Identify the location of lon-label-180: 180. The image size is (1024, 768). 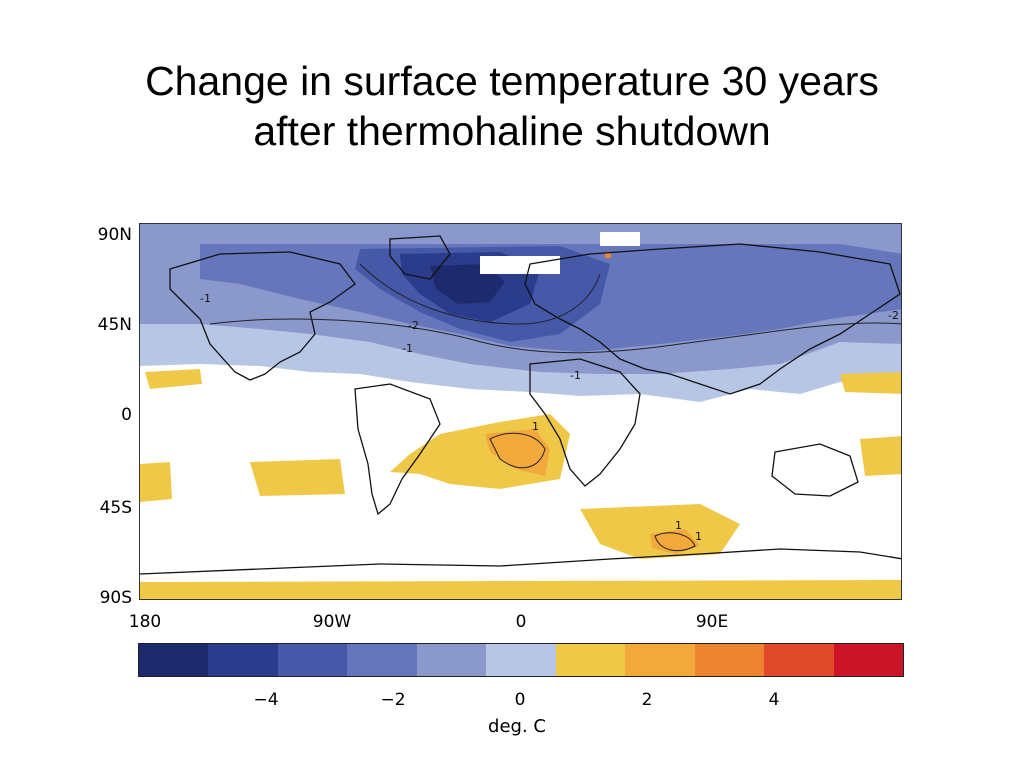
(145, 622).